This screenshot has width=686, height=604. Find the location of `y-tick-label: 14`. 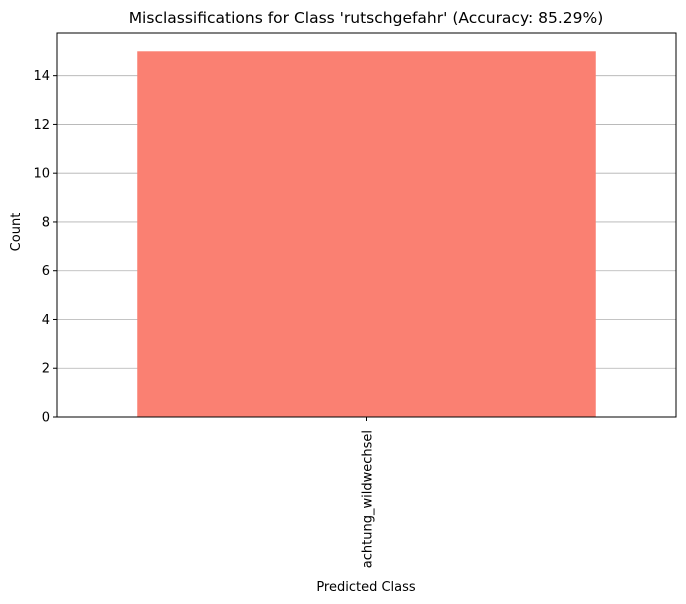

y-tick-label: 14 is located at coordinates (41, 76).